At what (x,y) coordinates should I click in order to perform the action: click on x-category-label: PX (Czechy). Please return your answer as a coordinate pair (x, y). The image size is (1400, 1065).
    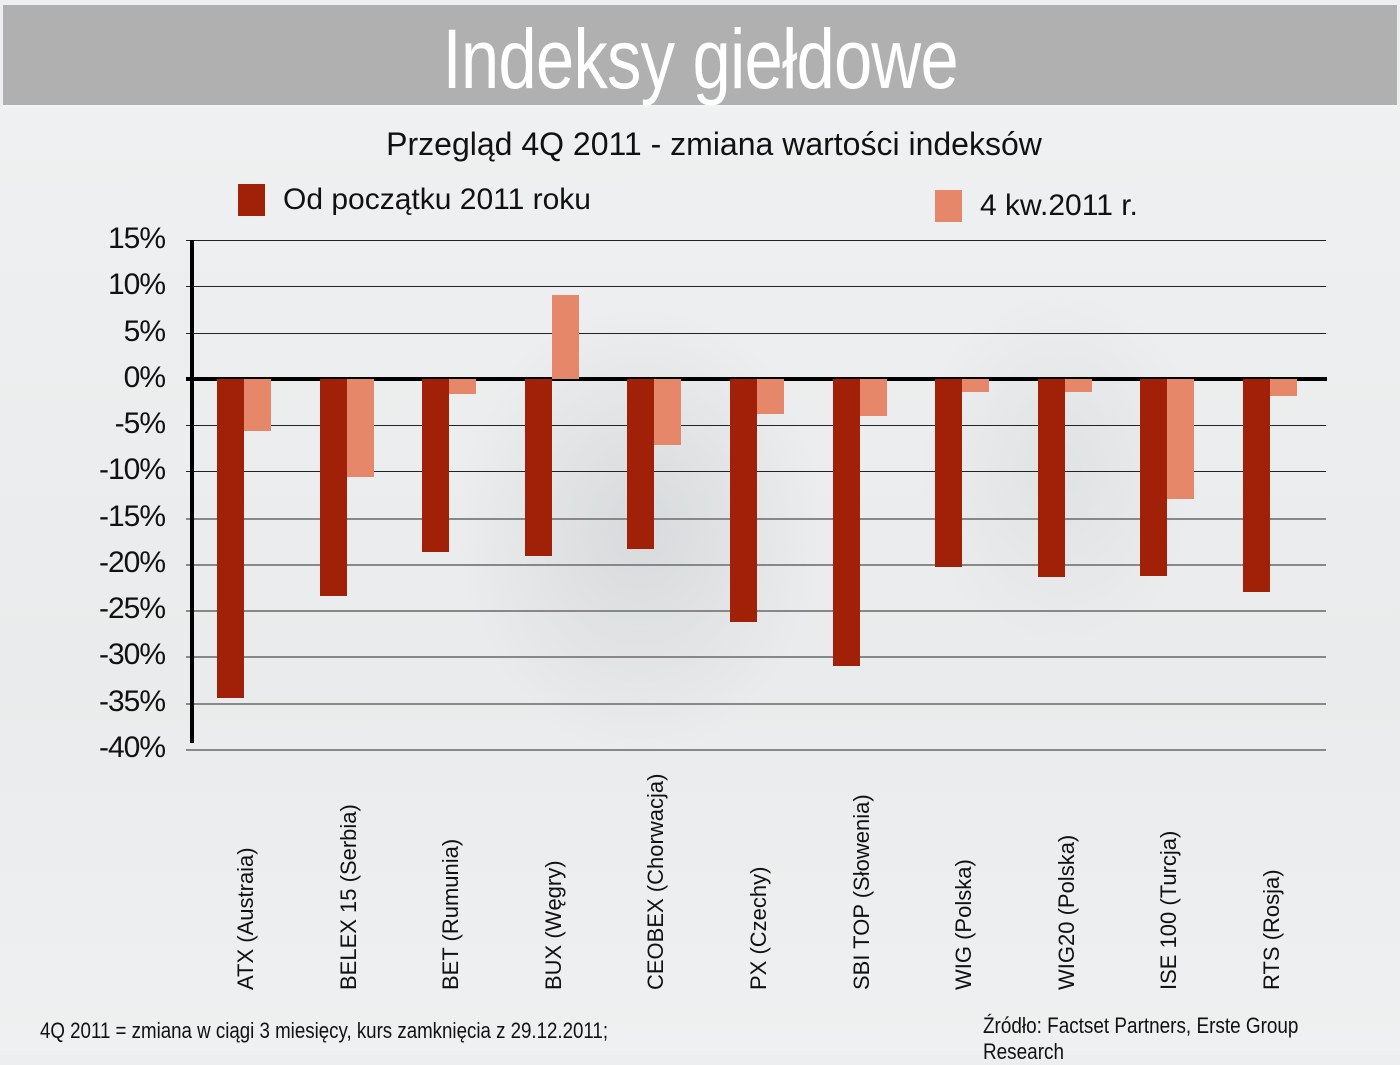
    Looking at the image, I should click on (758, 928).